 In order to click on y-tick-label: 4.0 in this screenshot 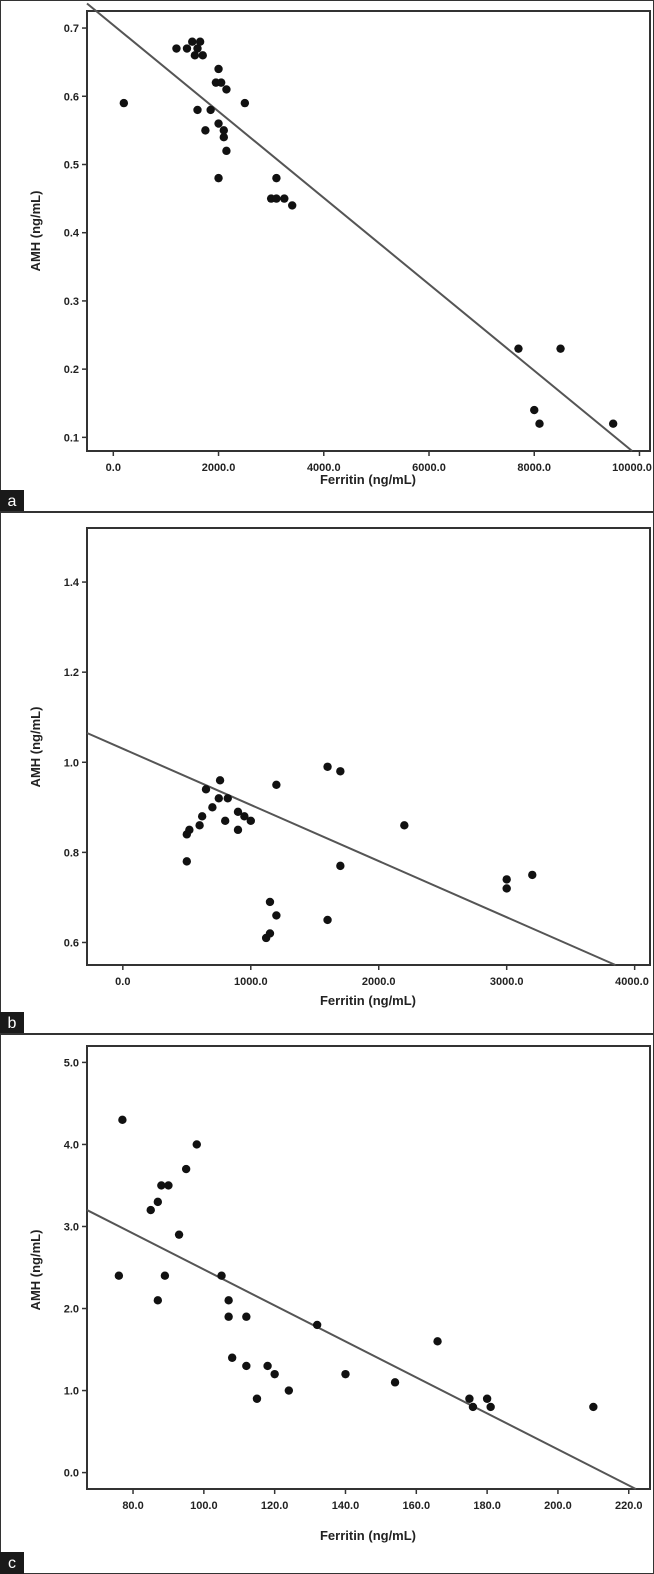, I will do `click(71, 1145)`.